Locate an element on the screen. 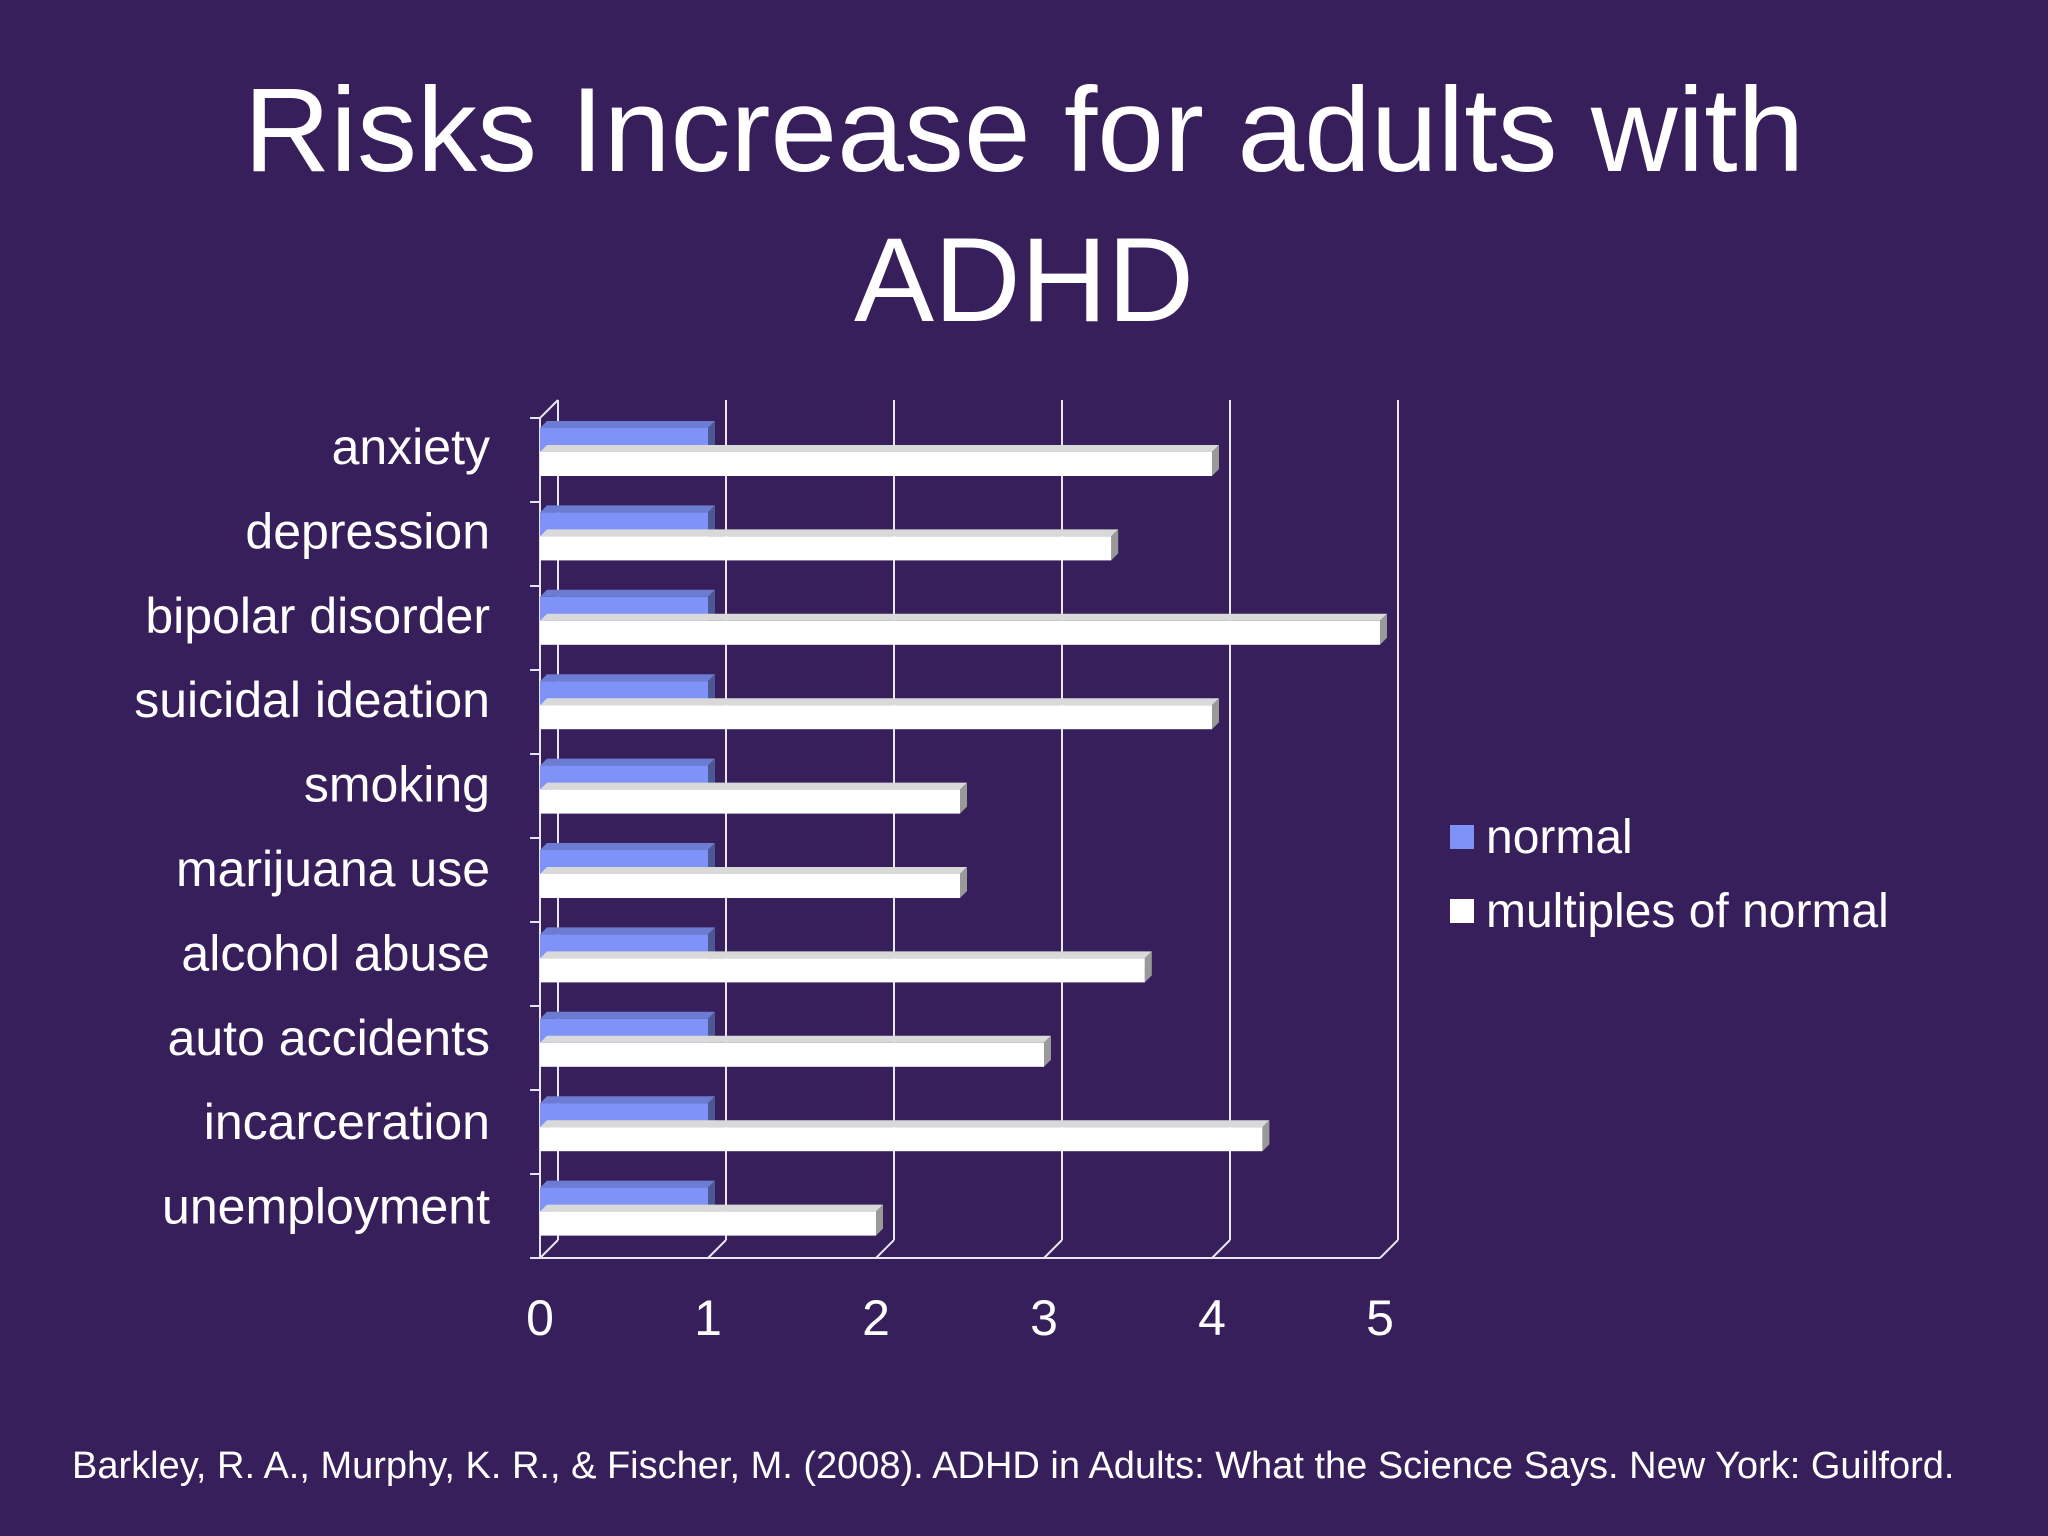  category-label-anxiety: anxiety is located at coordinates (411, 447).